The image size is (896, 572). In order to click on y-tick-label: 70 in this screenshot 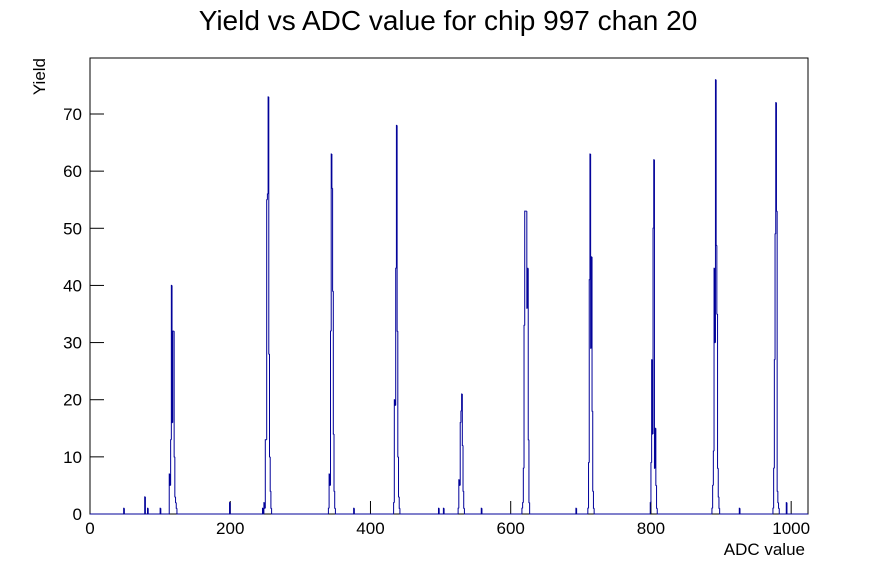, I will do `click(72, 114)`.